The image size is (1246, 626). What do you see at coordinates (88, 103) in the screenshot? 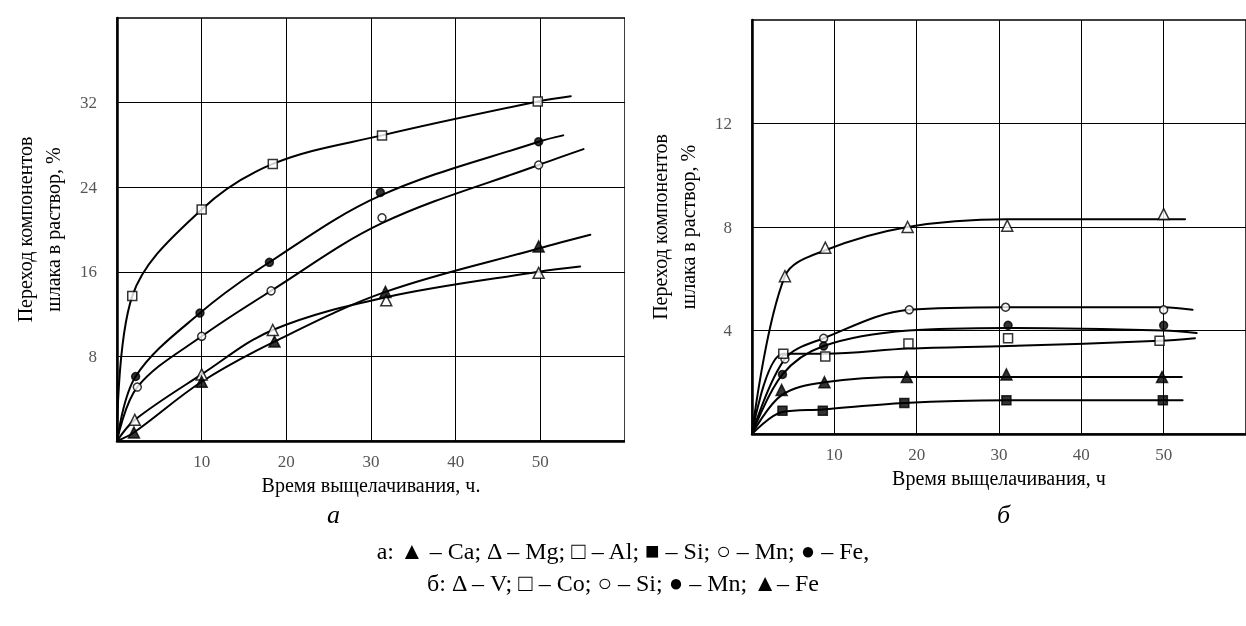
I see `y-tick-label: 32` at bounding box center [88, 103].